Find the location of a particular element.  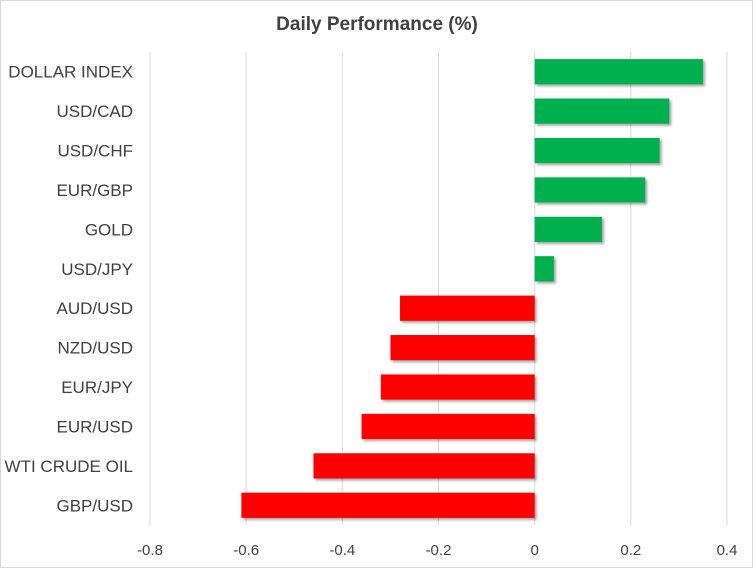

category-label: GOLD is located at coordinates (109, 229).